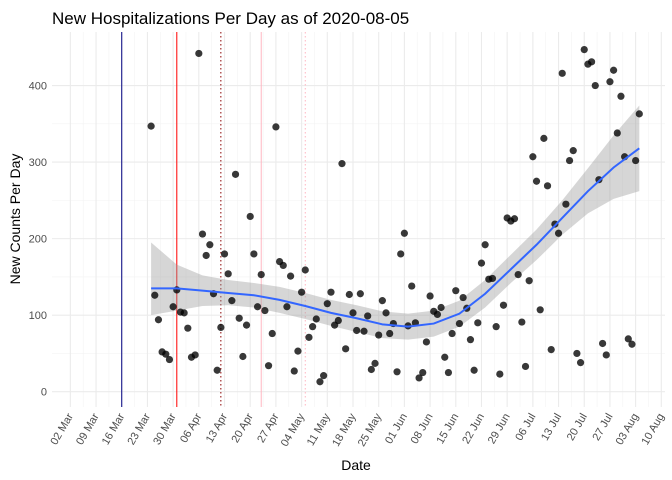 Image resolution: width=672 pixels, height=480 pixels. What do you see at coordinates (653, 430) in the screenshot?
I see `x-tick-label: 10 Aug` at bounding box center [653, 430].